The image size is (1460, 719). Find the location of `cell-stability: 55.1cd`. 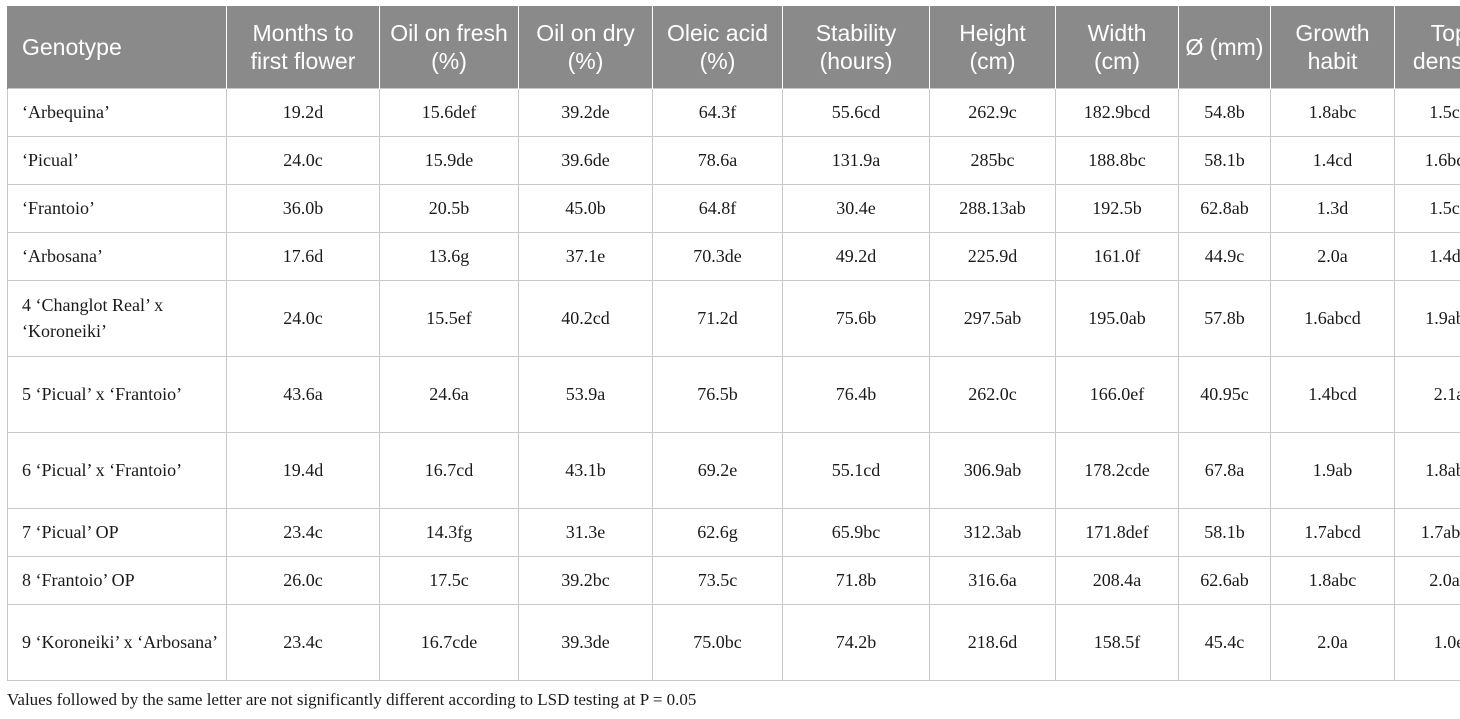

cell-stability: 55.1cd is located at coordinates (856, 470).